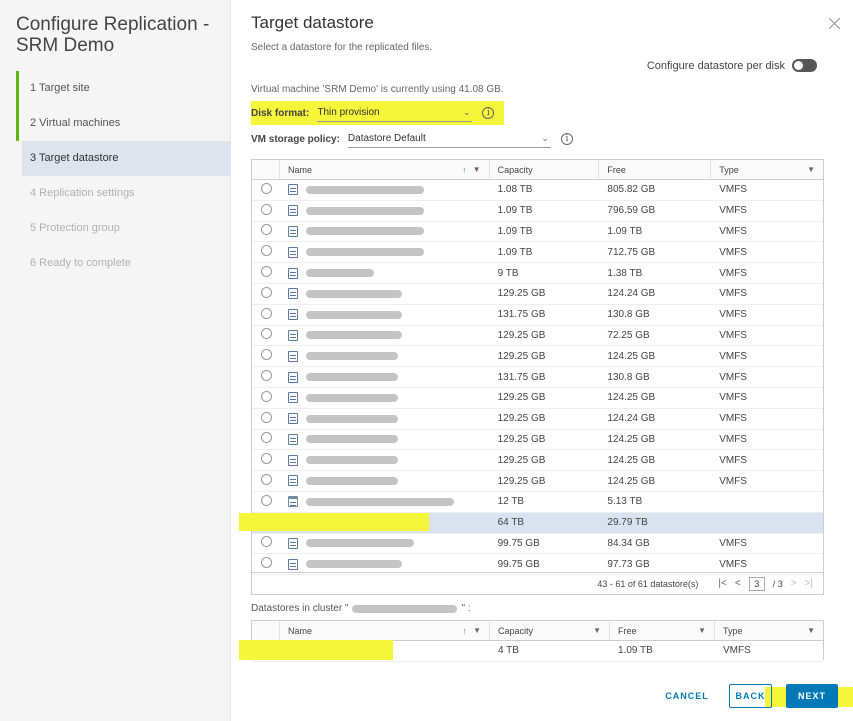  Describe the element at coordinates (537, 502) in the screenshot. I see `table-row: 12 TB 5.13 TB` at that location.